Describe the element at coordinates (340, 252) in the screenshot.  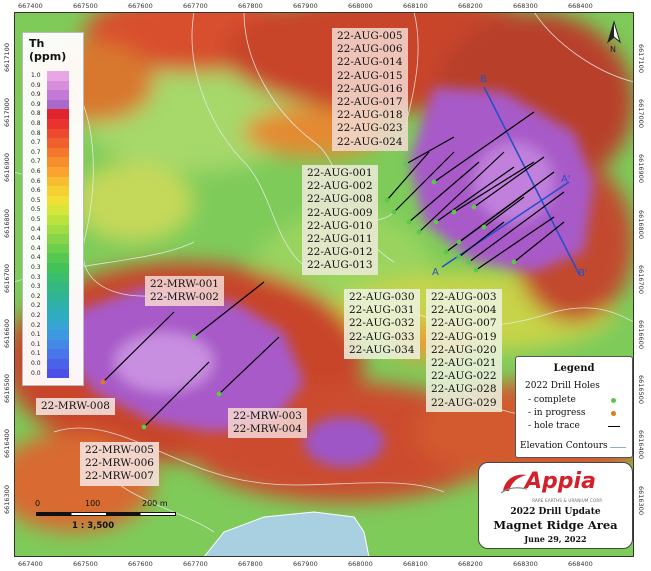
I see `drill-hole-id: 22-AUG-012` at that location.